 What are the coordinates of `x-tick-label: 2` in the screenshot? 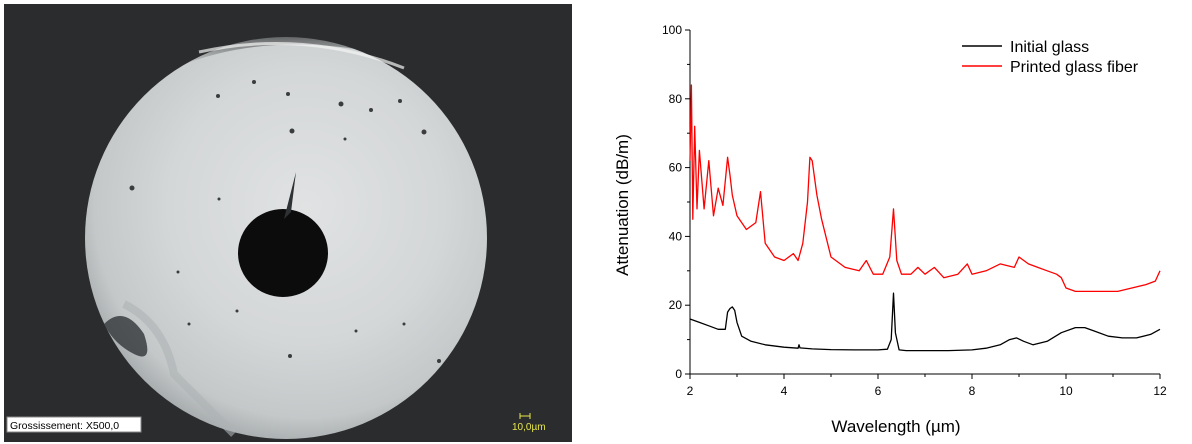 It's located at (690, 391).